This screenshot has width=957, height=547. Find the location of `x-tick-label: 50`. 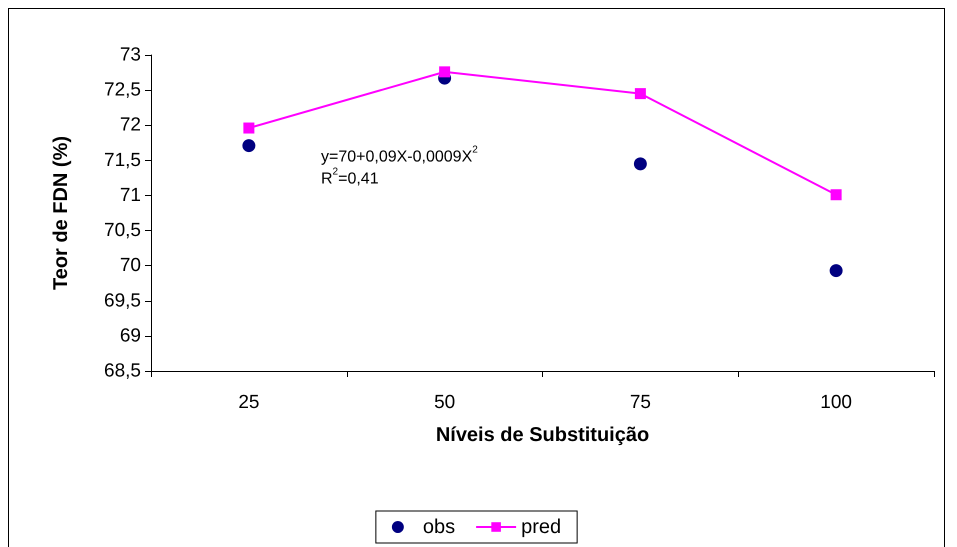

x-tick-label: 50 is located at coordinates (445, 402).